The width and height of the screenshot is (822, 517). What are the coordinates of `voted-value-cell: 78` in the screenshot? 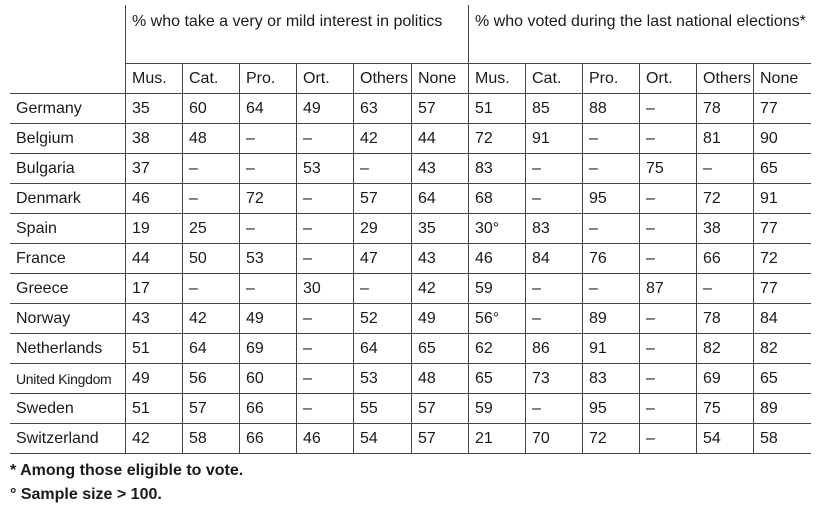 It's located at (725, 108).